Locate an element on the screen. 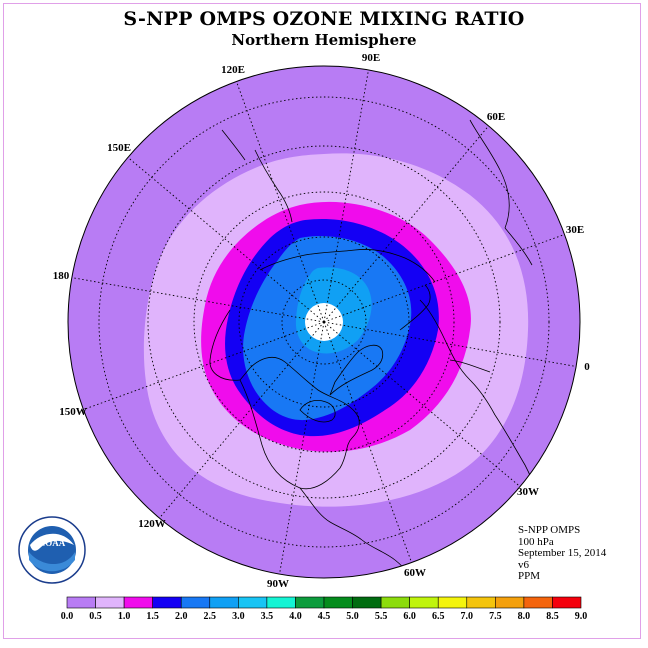 The width and height of the screenshot is (648, 648). info-pressure-level: 100 hPa is located at coordinates (536, 541).